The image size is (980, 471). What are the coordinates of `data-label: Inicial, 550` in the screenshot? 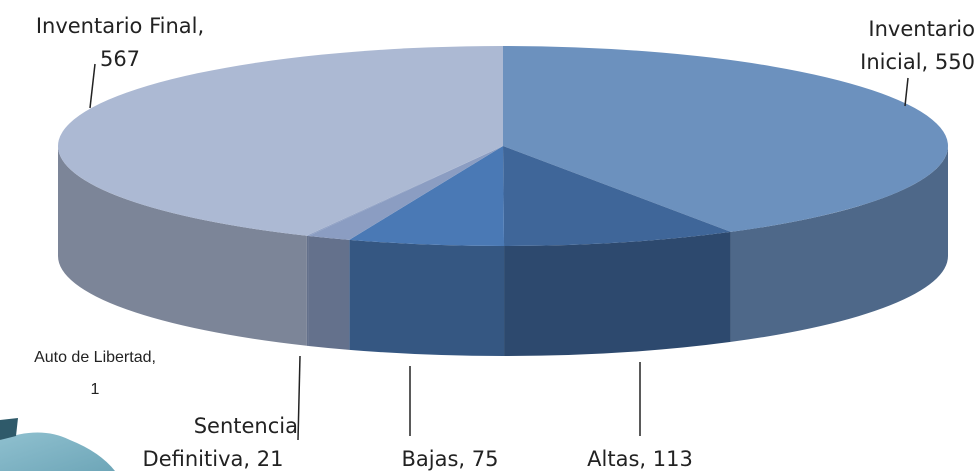 It's located at (917, 62).